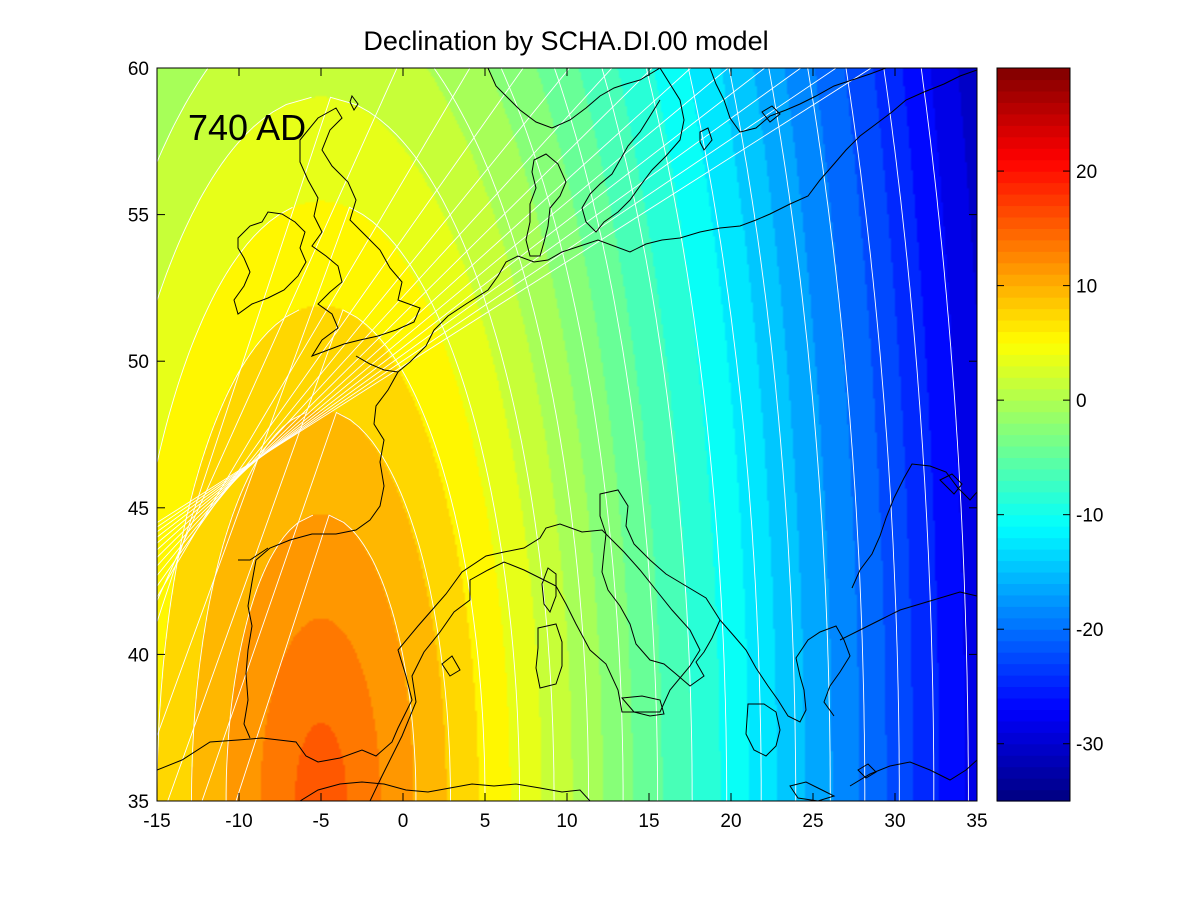 The height and width of the screenshot is (900, 1201). I want to click on colorbar-frame, so click(1033, 434).